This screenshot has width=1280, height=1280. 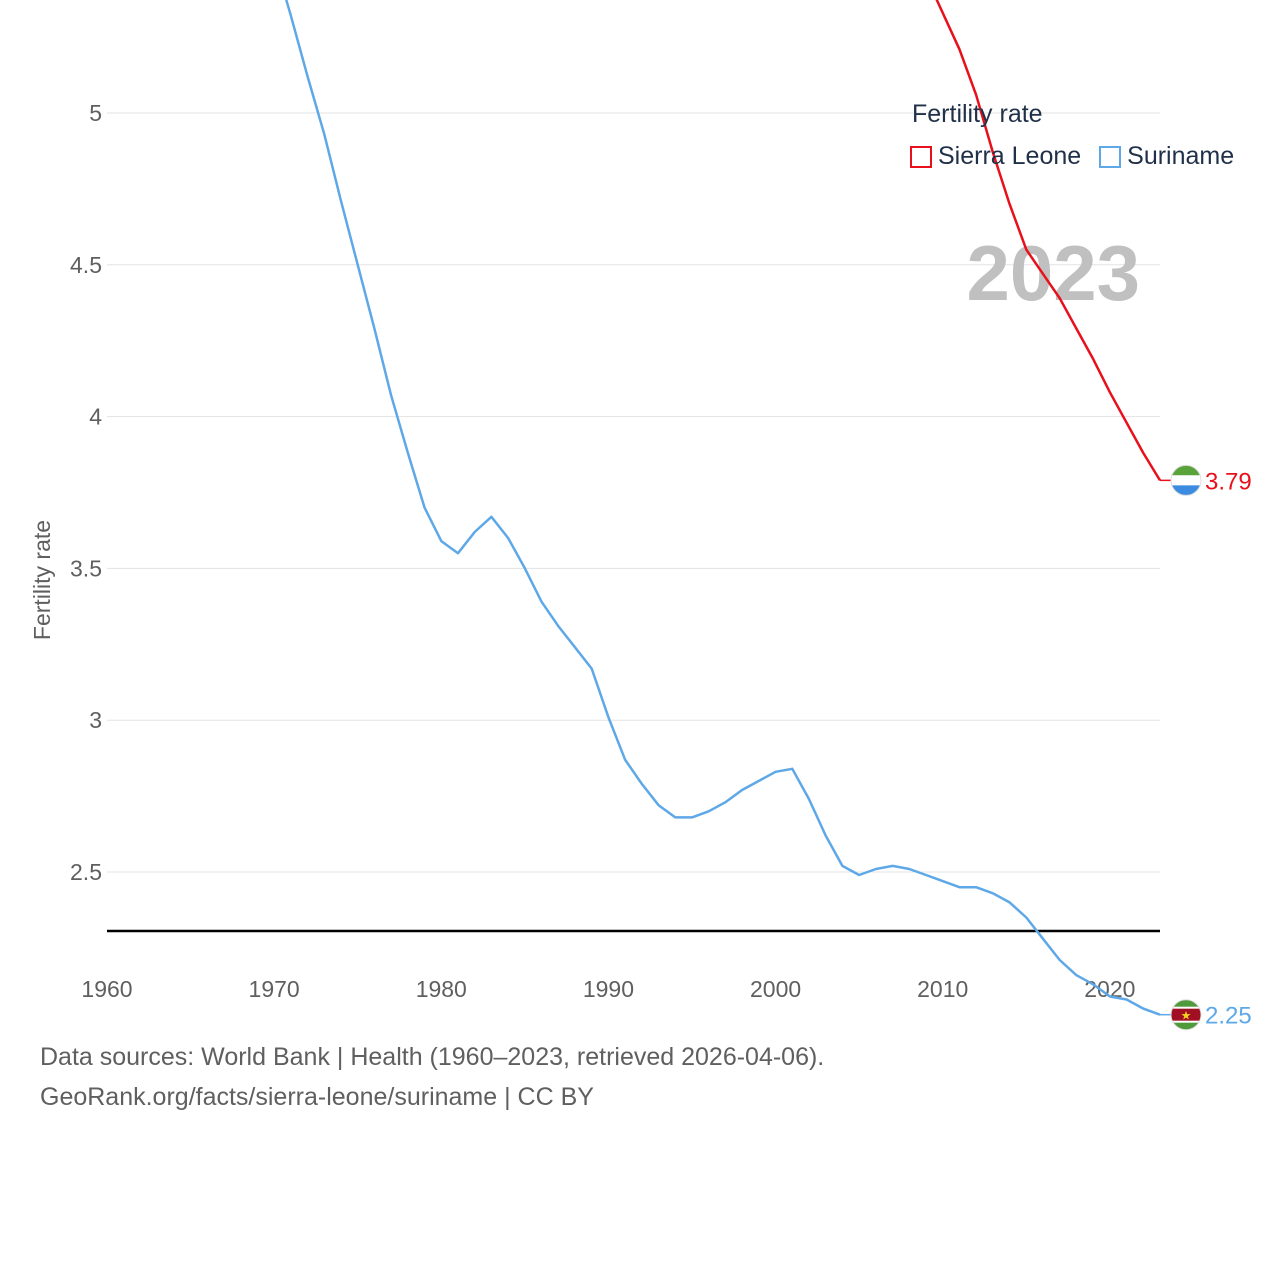 What do you see at coordinates (106, 989) in the screenshot?
I see `x-tick-label: 1960` at bounding box center [106, 989].